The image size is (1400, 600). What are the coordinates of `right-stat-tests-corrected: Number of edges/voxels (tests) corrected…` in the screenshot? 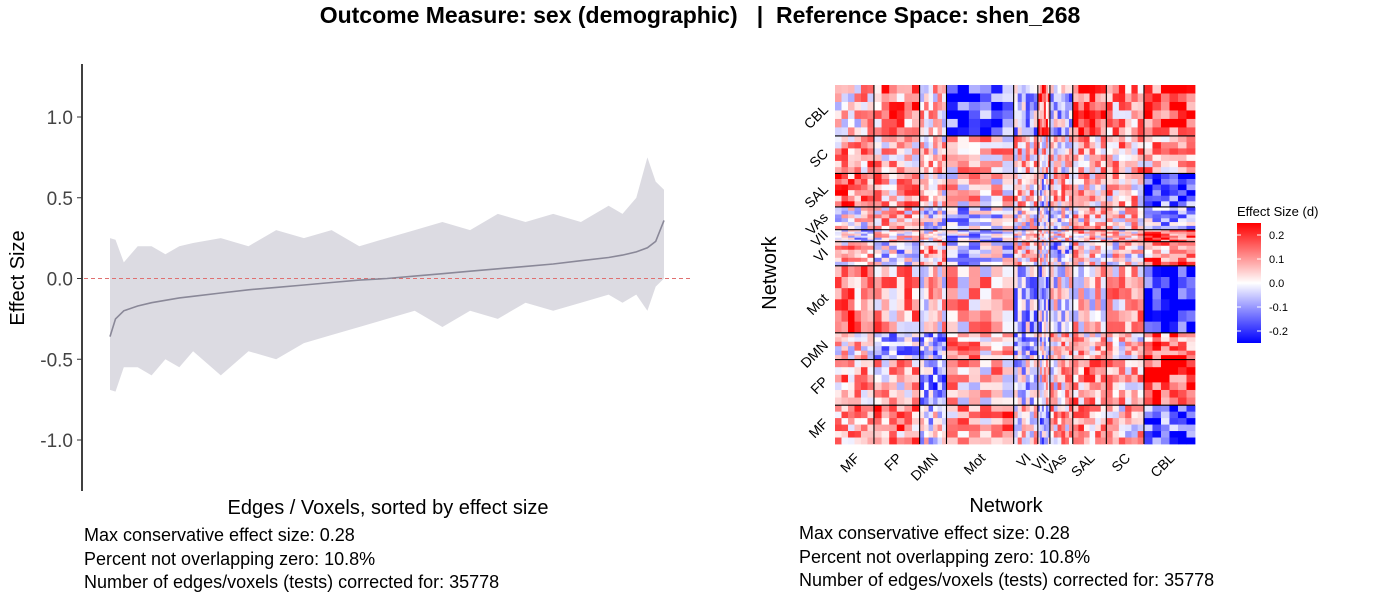 It's located at (1007, 580).